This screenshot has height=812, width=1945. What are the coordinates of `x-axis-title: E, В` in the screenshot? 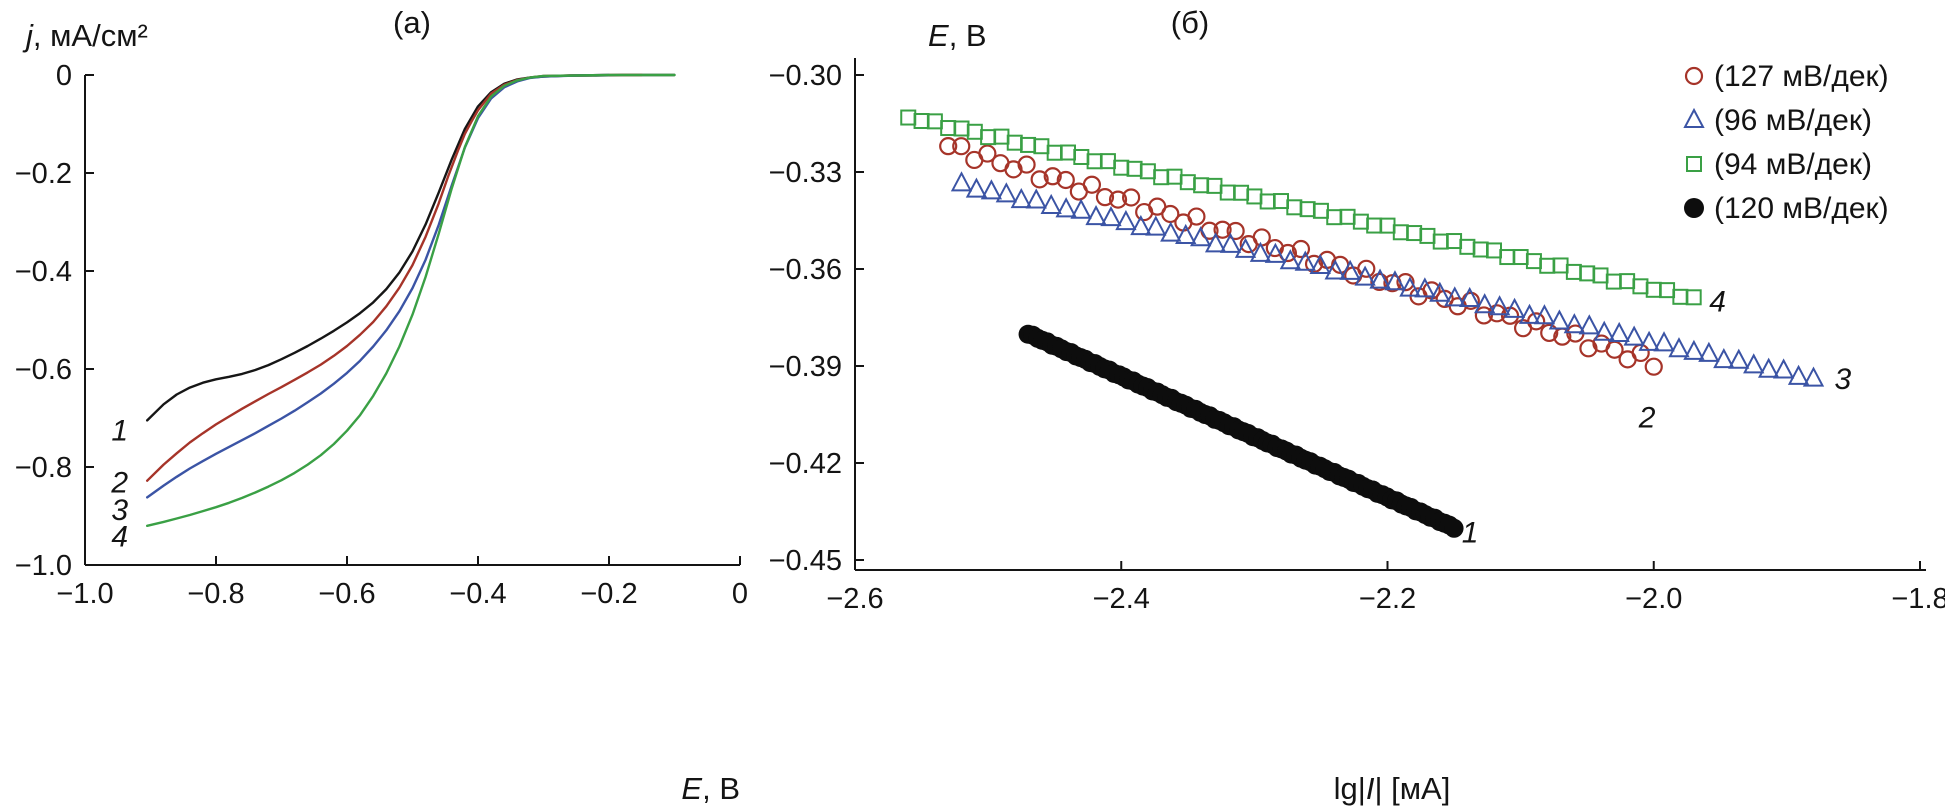 It's located at (710, 788).